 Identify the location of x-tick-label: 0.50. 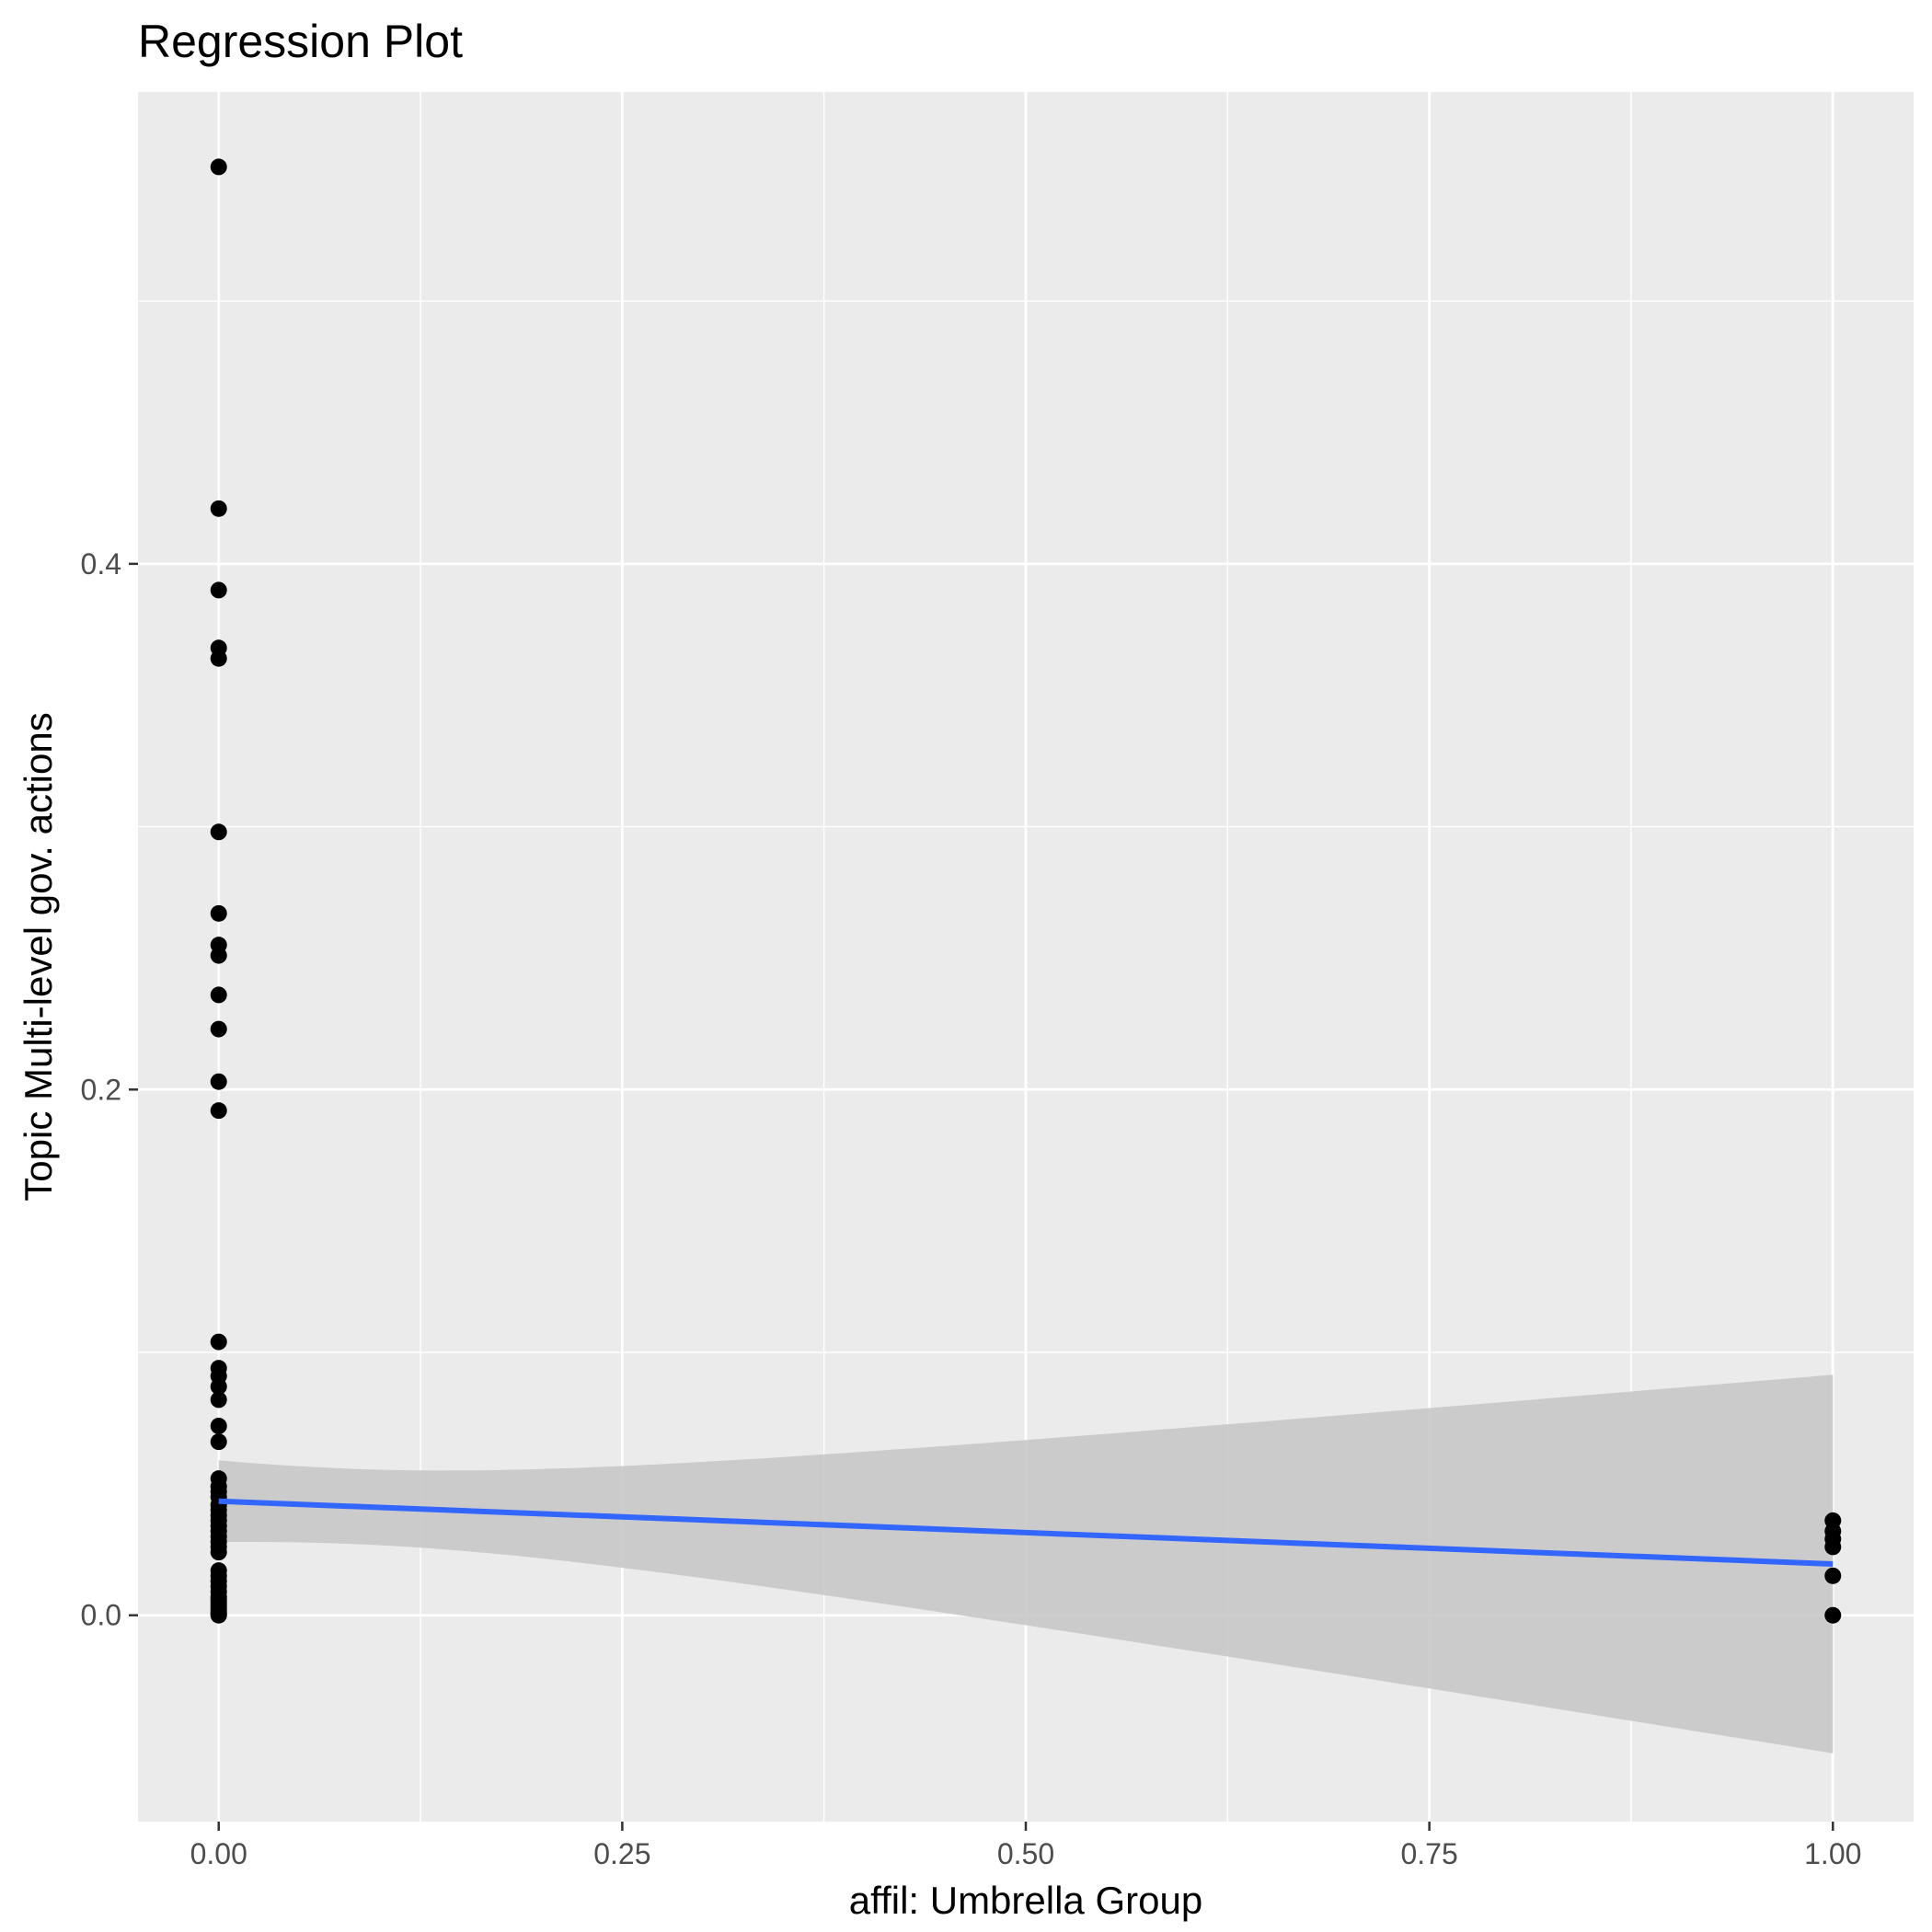
(1025, 1853).